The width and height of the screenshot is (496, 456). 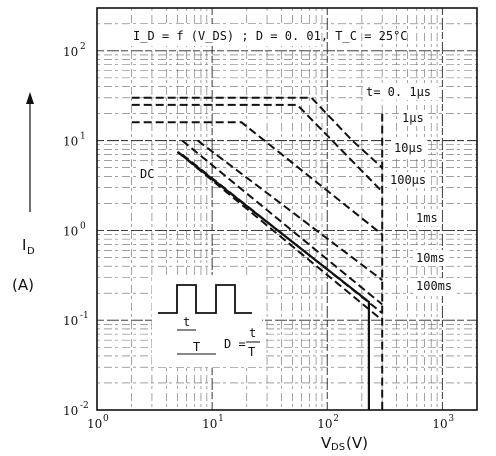 I want to click on series-line-1us, so click(x=257, y=148).